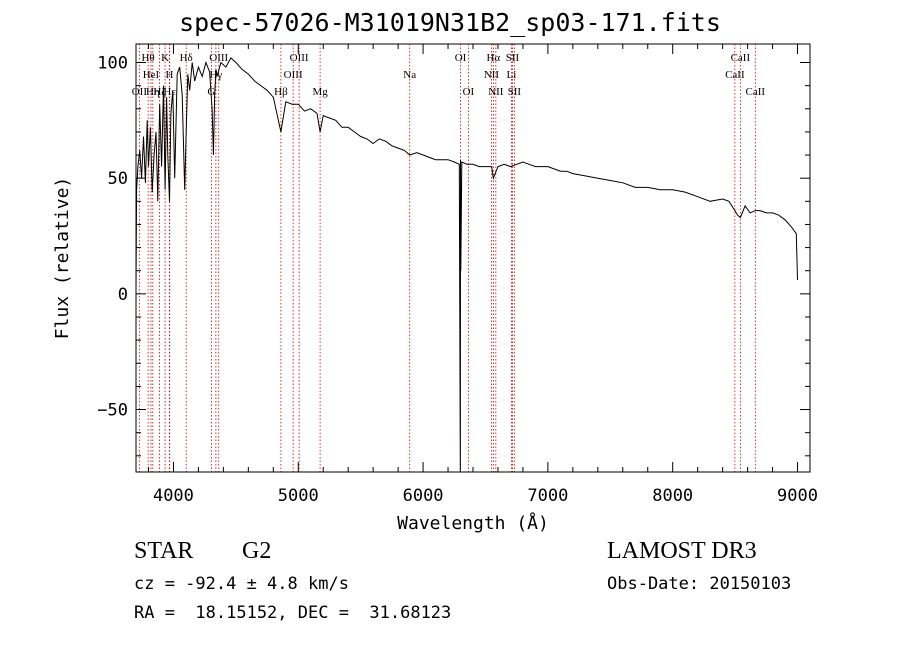 The width and height of the screenshot is (900, 649). What do you see at coordinates (547, 496) in the screenshot?
I see `x-tick-label: 7000` at bounding box center [547, 496].